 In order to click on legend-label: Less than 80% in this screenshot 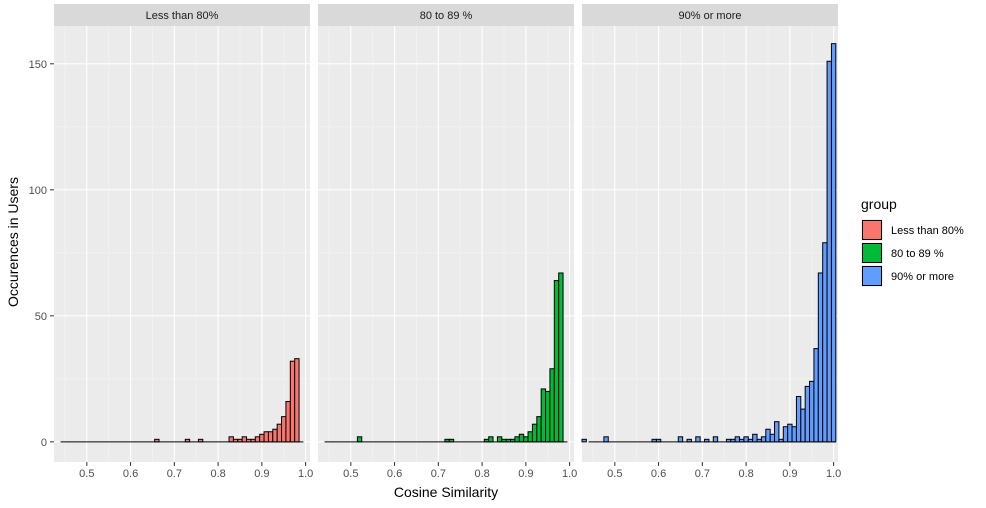, I will do `click(927, 231)`.